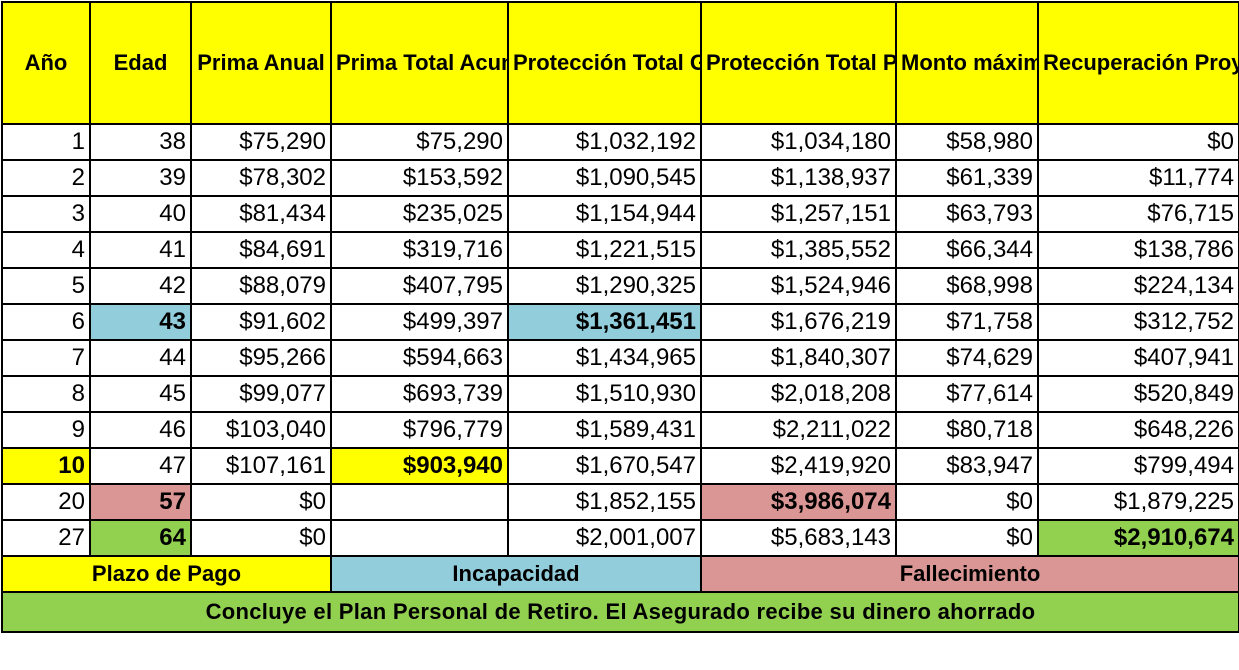  Describe the element at coordinates (967, 178) in the screenshot. I see `cell-monto-deducible: $61,339` at that location.